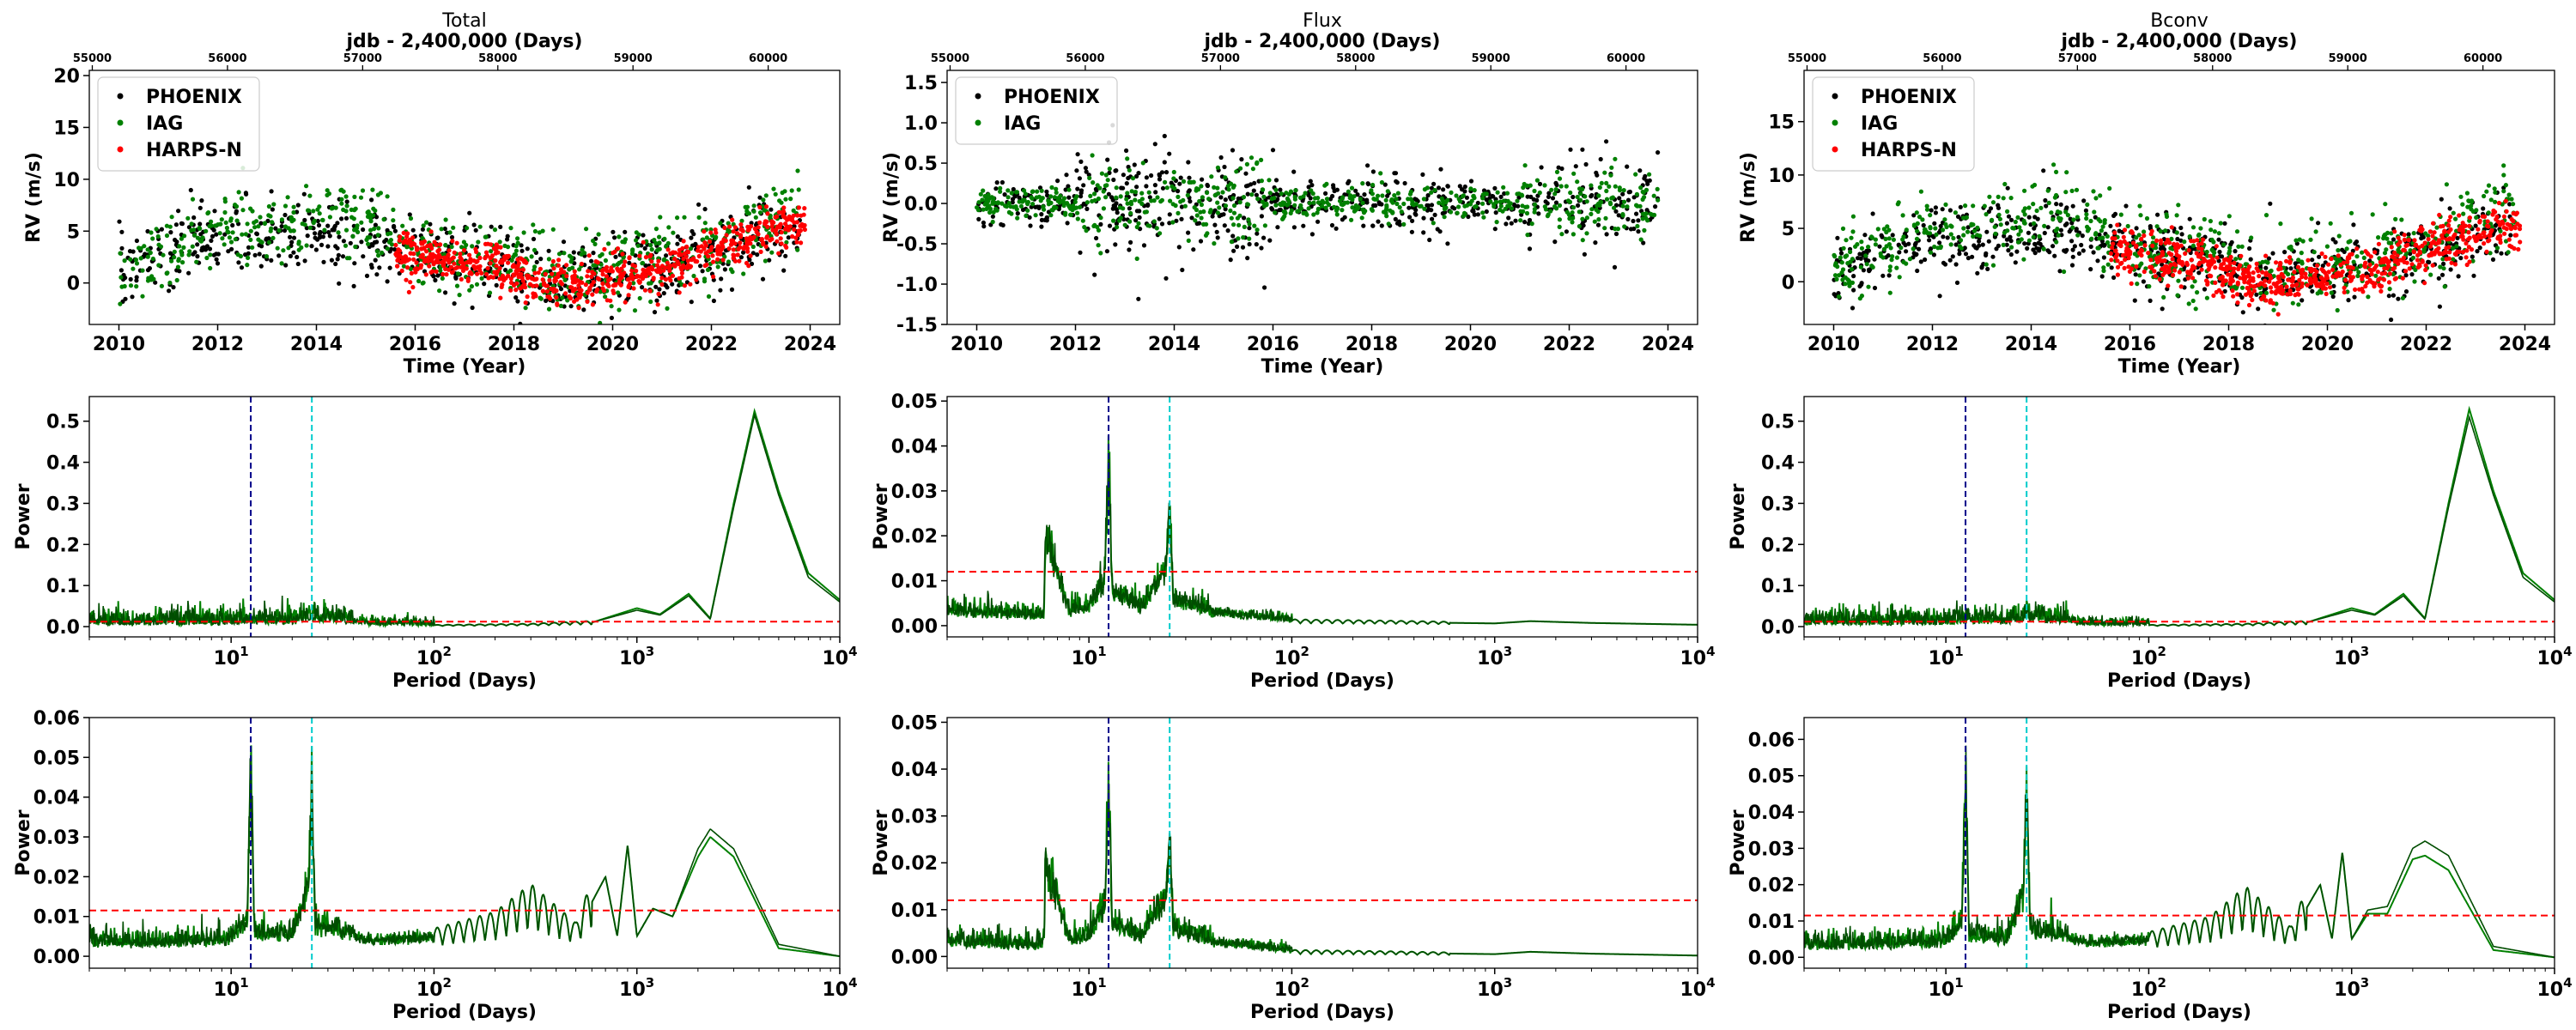 Image resolution: width=2576 pixels, height=1030 pixels. I want to click on x-tick-label: 2016, so click(1273, 344).